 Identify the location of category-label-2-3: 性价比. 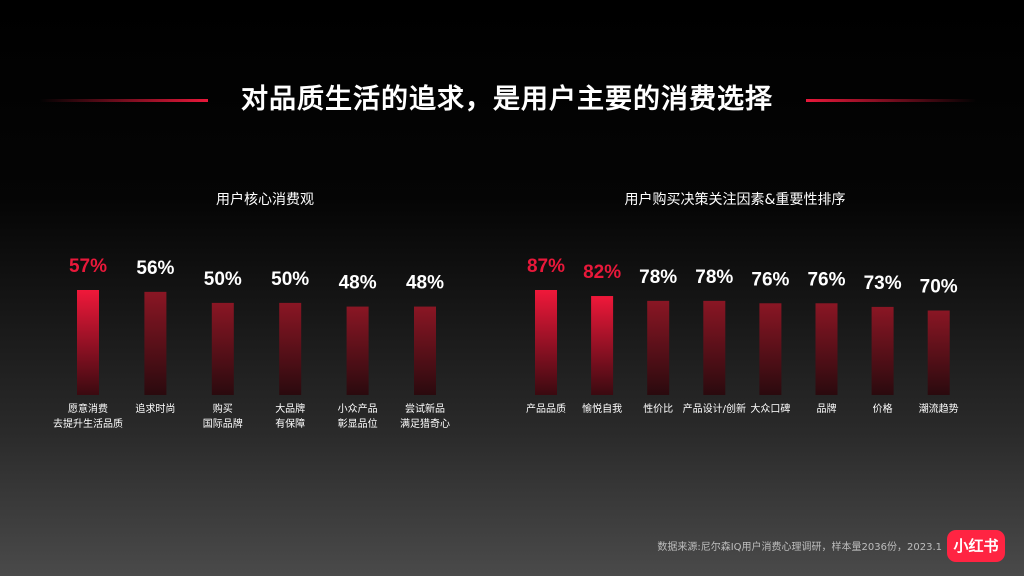
(658, 408).